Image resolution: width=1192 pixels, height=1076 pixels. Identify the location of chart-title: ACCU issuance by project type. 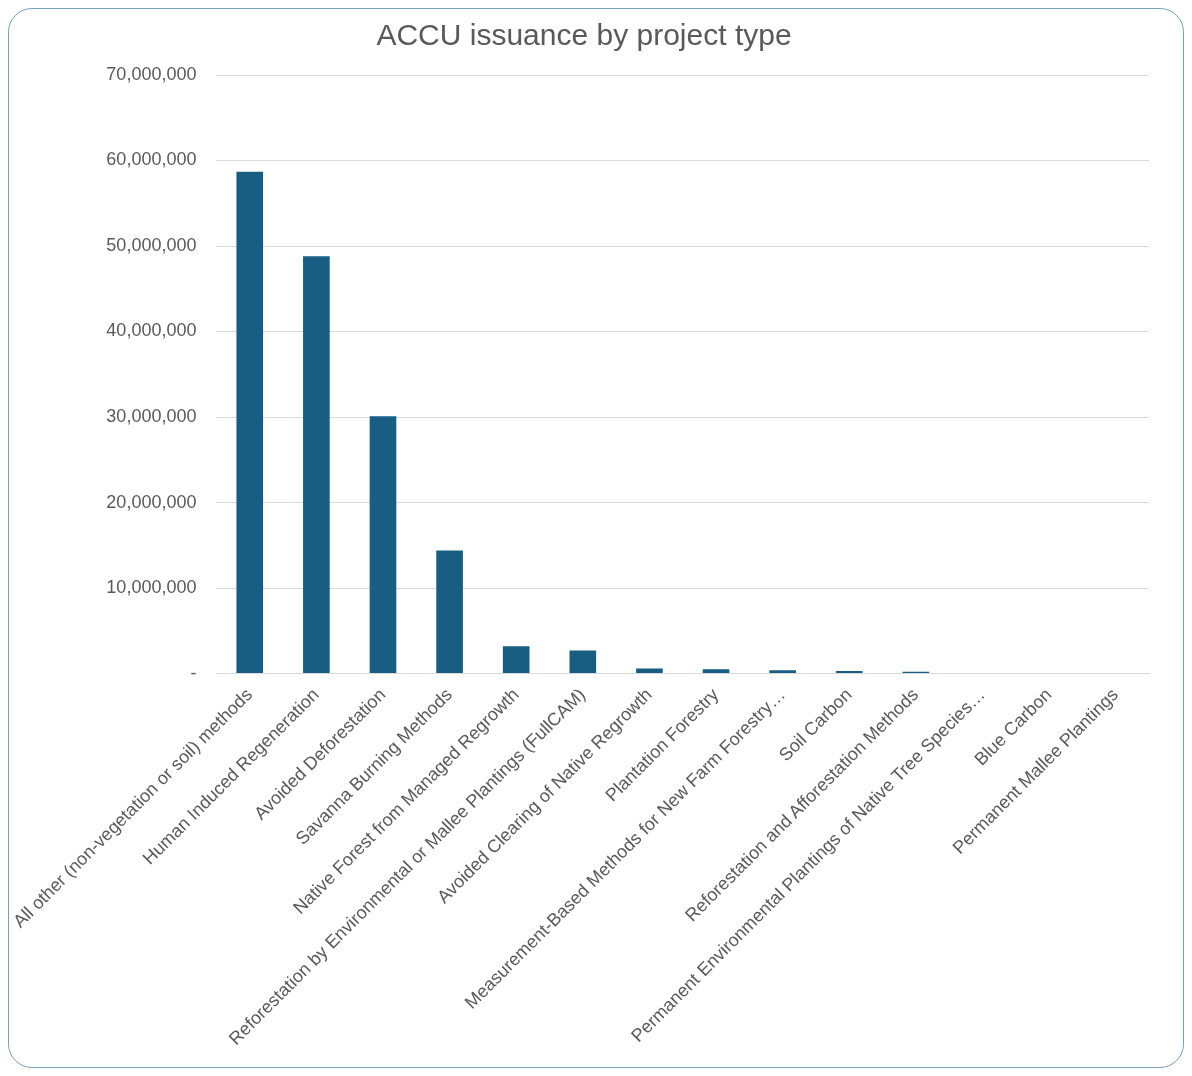
(584, 35).